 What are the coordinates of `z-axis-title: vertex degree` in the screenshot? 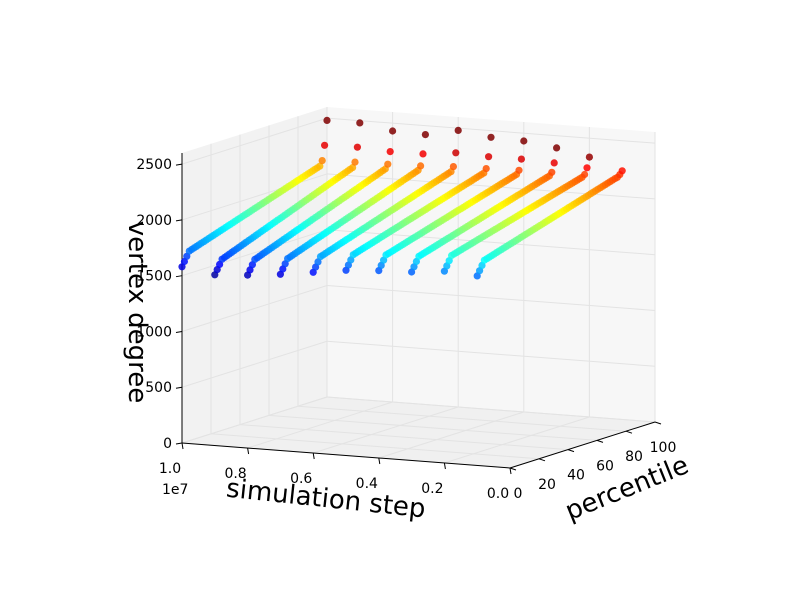 It's located at (137, 312).